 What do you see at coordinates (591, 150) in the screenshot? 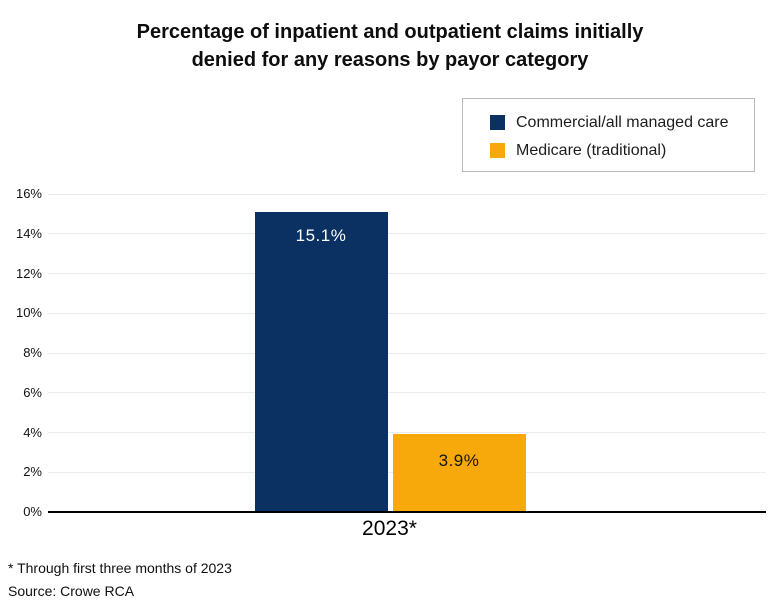
I see `legend-label-medicare: Medicare (traditional)` at bounding box center [591, 150].